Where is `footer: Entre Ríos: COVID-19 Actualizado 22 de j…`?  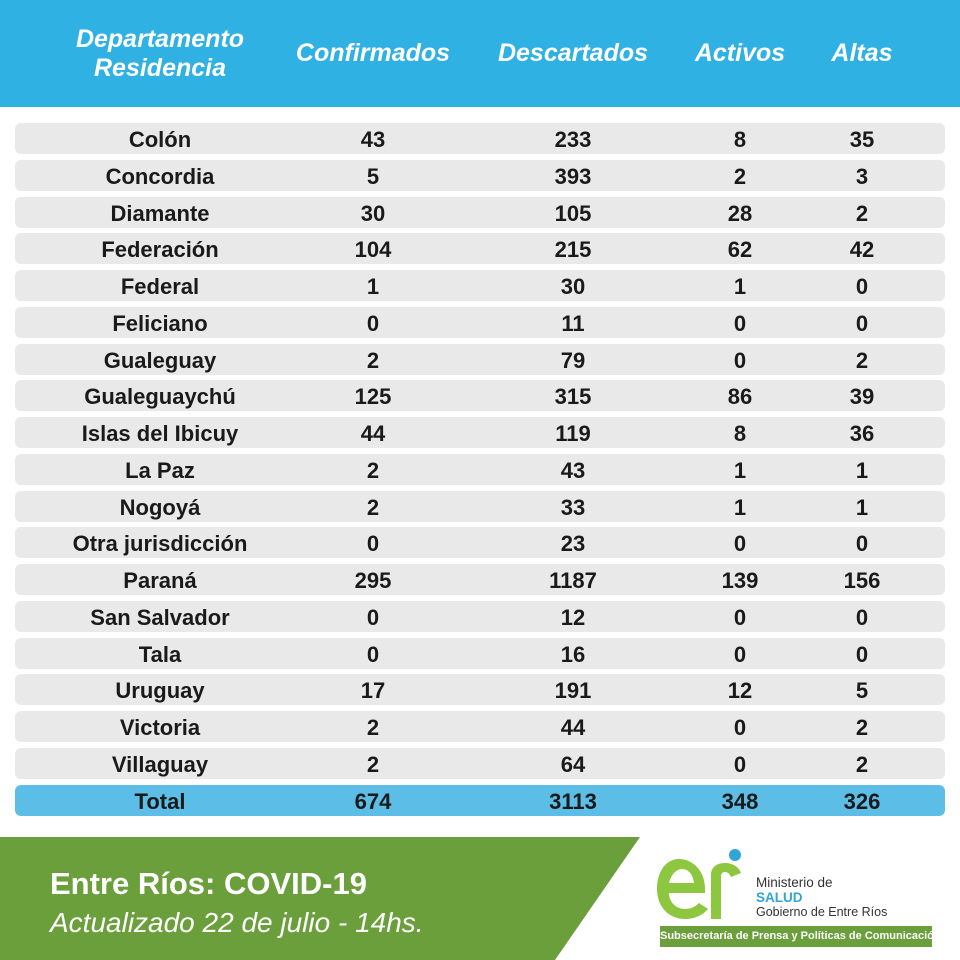
footer: Entre Ríos: COVID-19 Actualizado 22 de j… is located at coordinates (480, 898).